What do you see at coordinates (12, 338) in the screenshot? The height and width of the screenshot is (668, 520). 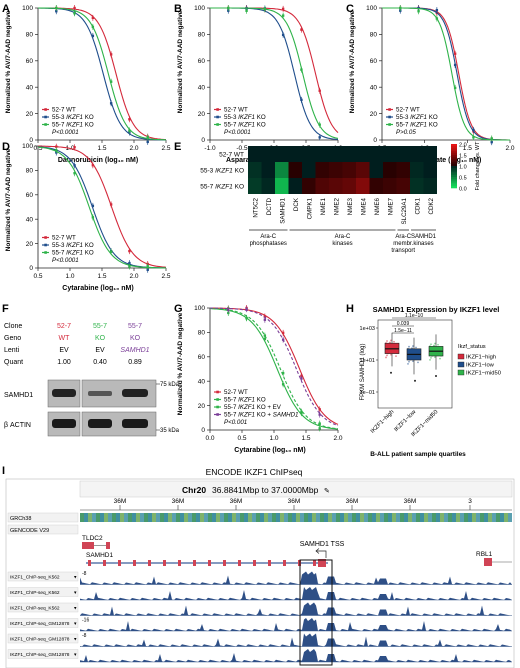 I see `western-row-label: Geno` at bounding box center [12, 338].